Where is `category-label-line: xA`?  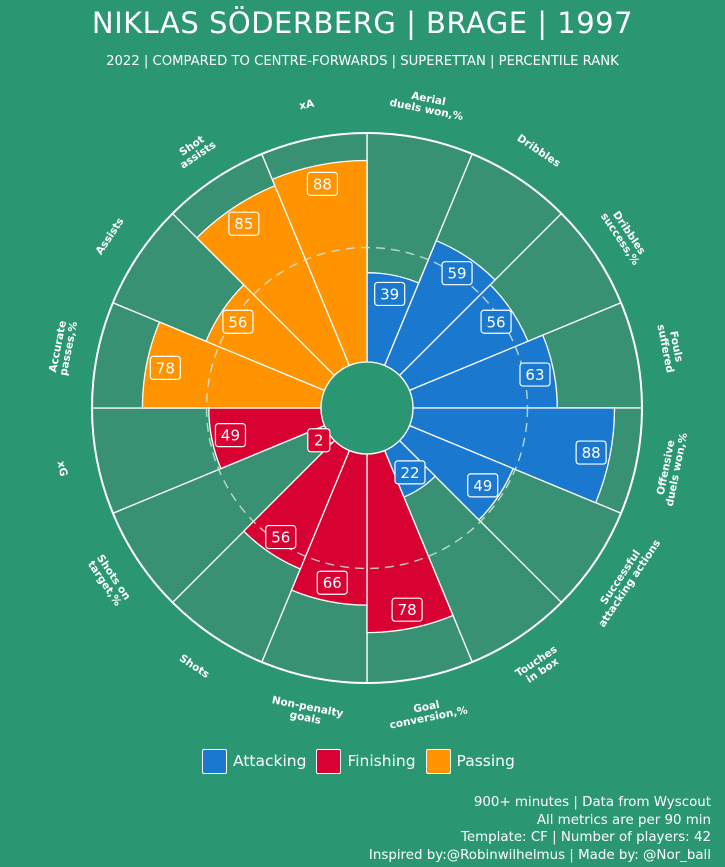
category-label-line: xA is located at coordinates (307, 104).